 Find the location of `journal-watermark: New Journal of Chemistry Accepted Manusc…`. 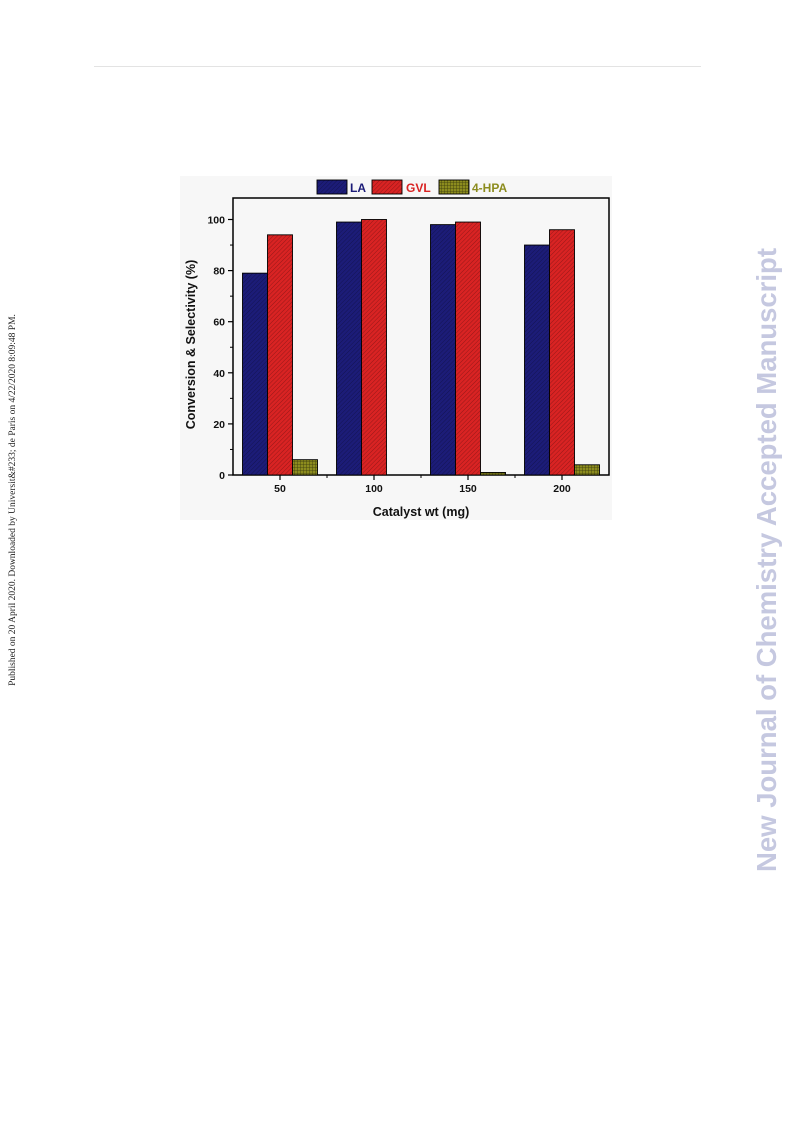

journal-watermark: New Journal of Chemistry Accepted Manusc… is located at coordinates (766, 560).